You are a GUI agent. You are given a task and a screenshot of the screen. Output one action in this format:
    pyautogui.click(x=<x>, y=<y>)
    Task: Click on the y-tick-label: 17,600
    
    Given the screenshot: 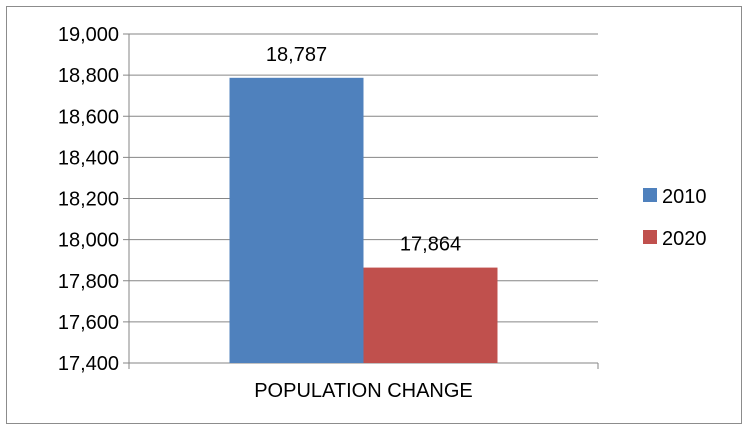 What is the action you would take?
    pyautogui.click(x=88, y=323)
    